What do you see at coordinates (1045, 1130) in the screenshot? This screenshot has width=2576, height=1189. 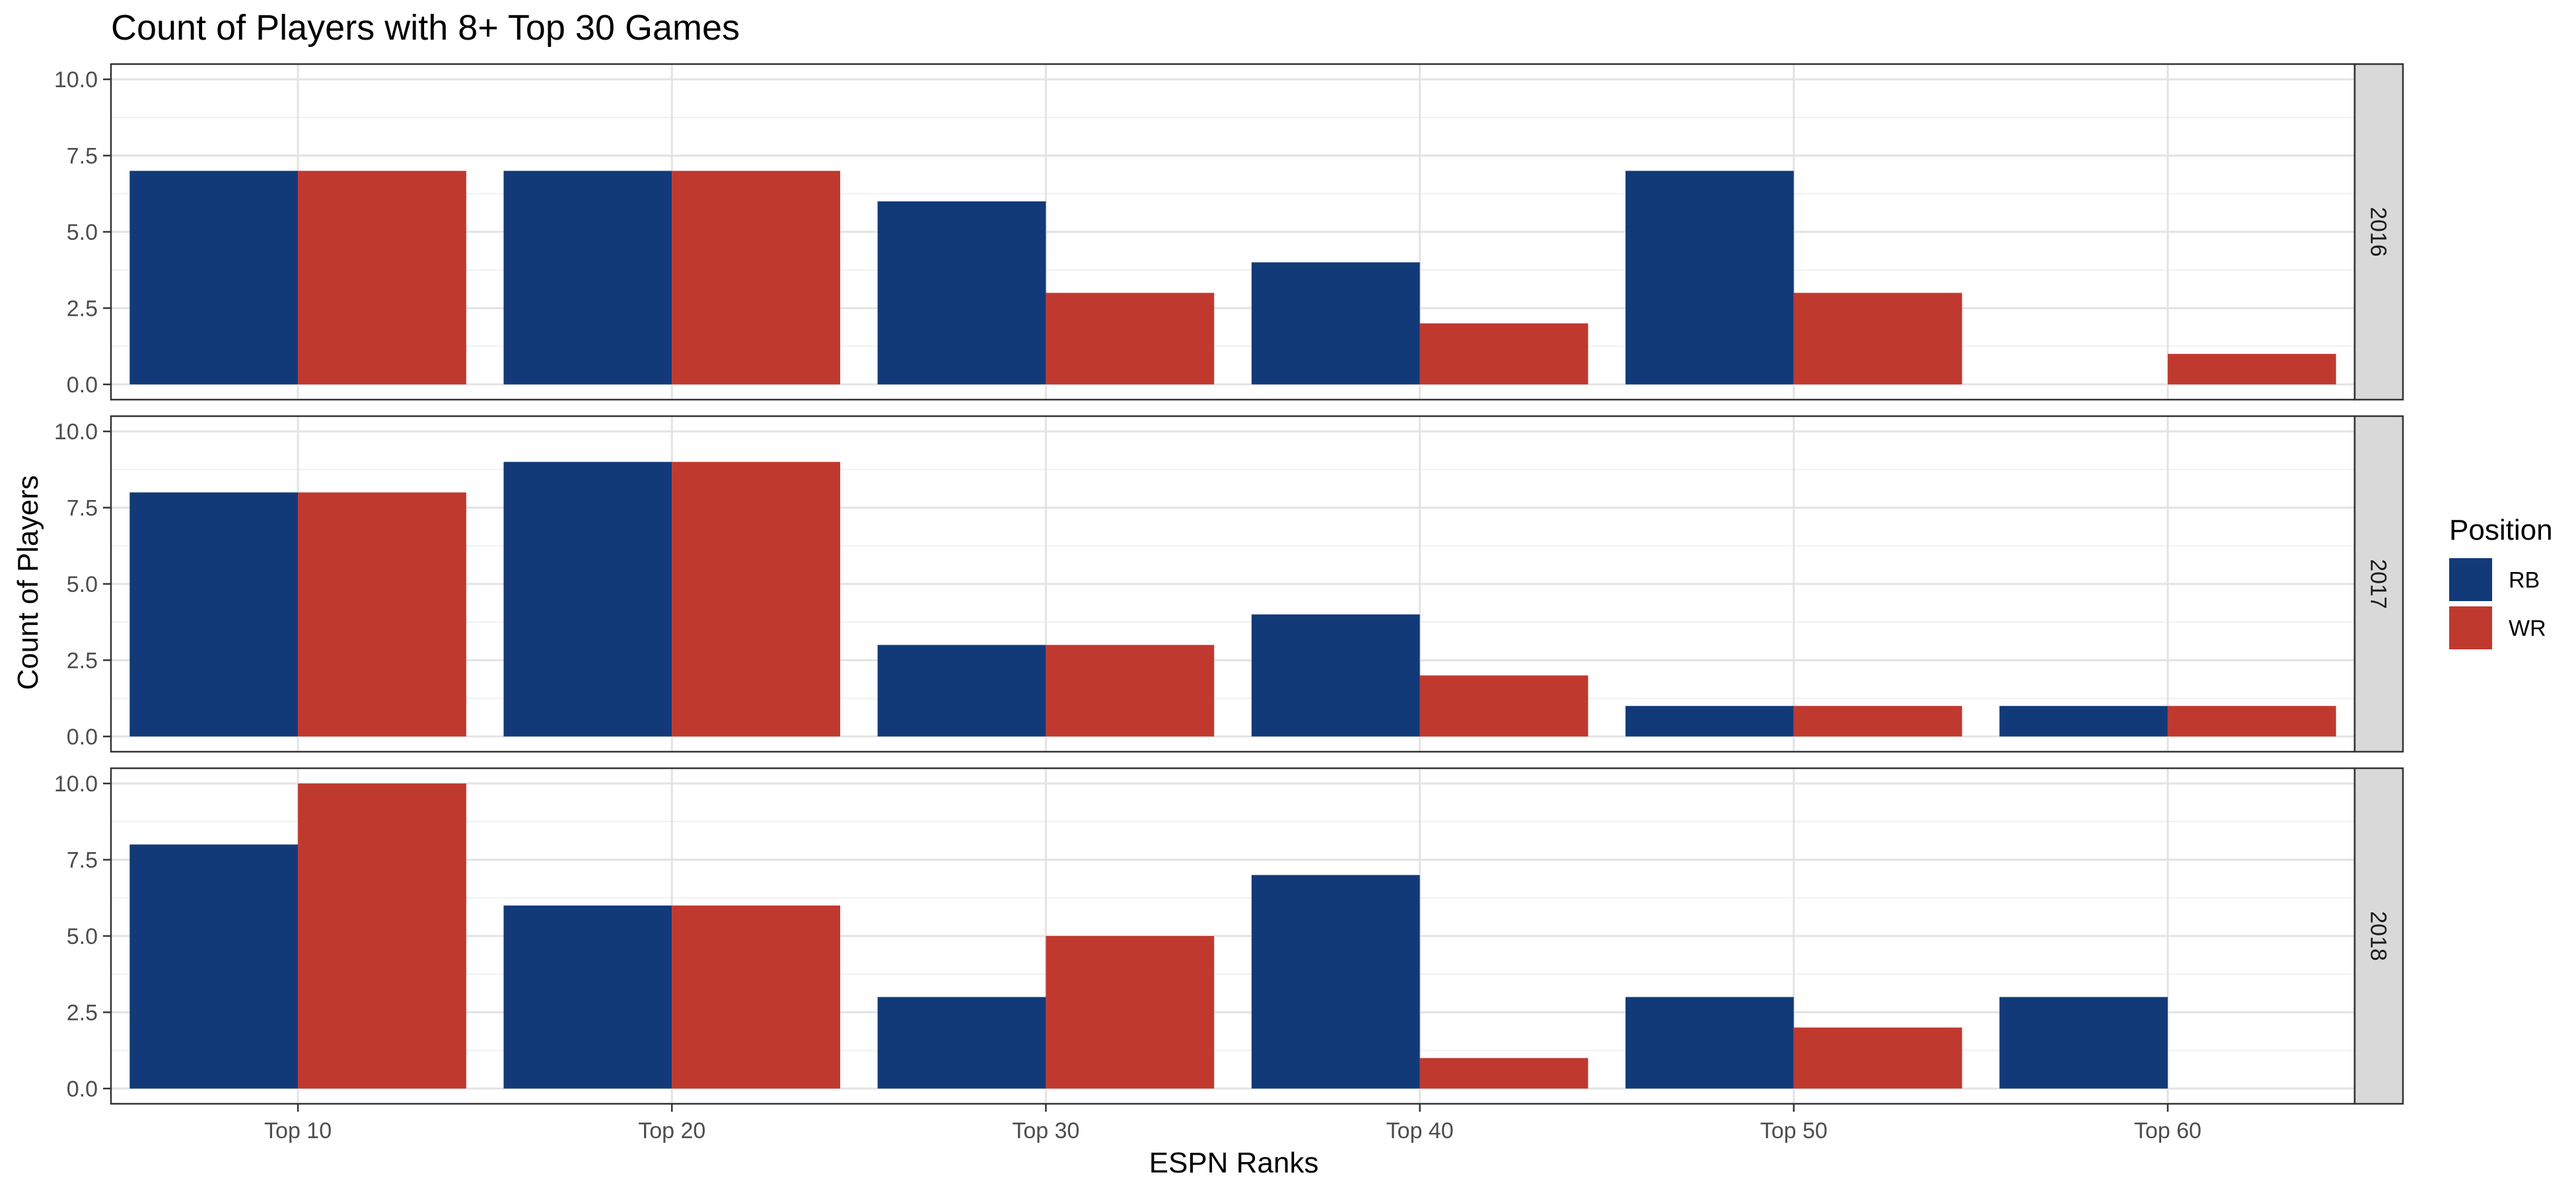 I see `x-tick-label: Top 30` at bounding box center [1045, 1130].